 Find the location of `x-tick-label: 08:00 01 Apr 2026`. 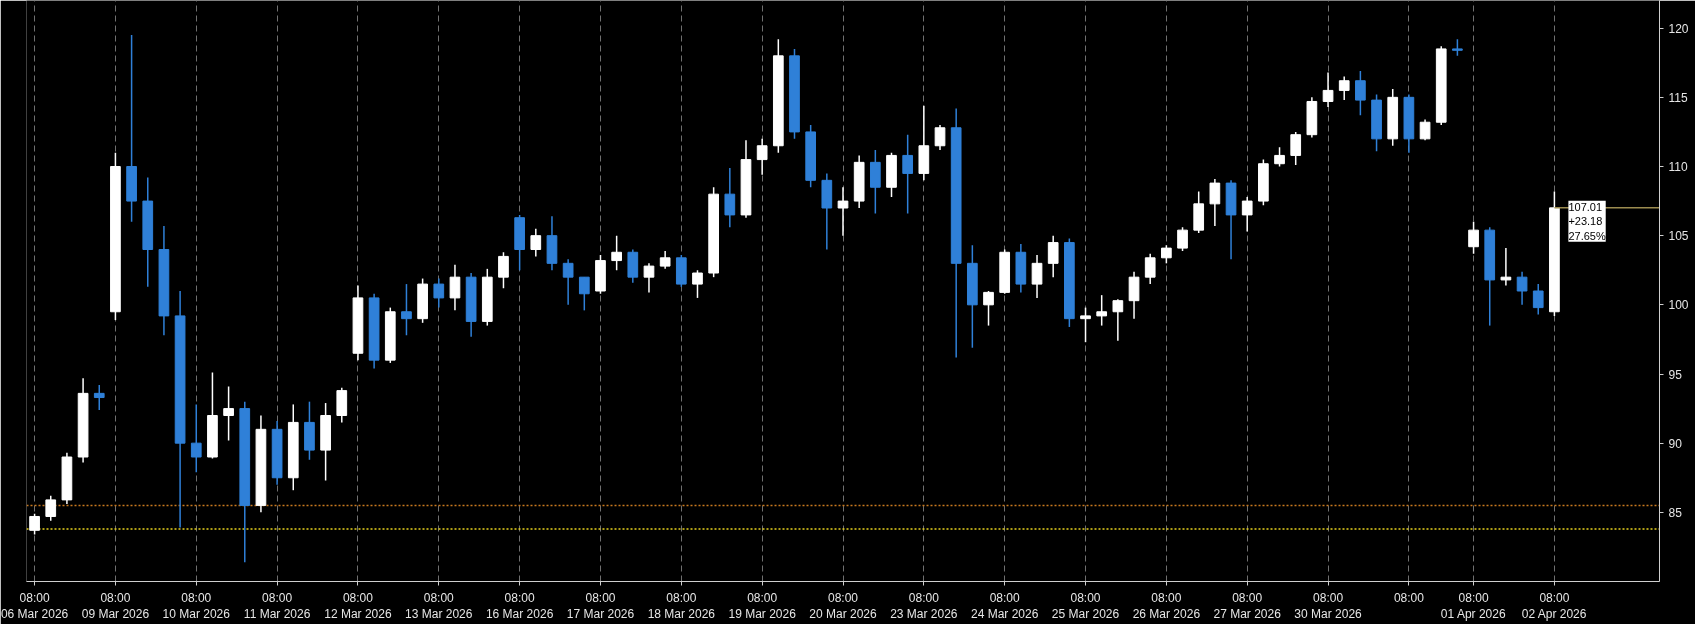

x-tick-label: 08:00 01 Apr 2026 is located at coordinates (1473, 606).